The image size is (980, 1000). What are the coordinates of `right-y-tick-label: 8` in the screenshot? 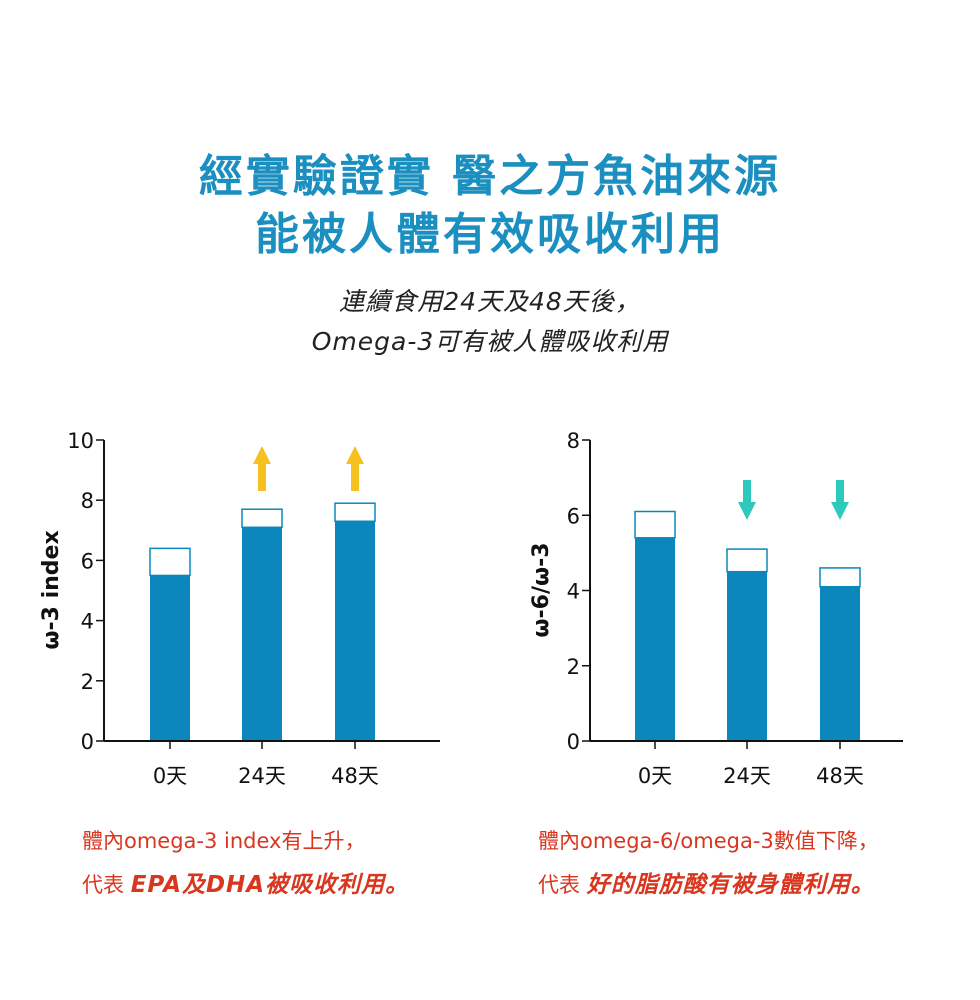 It's located at (573, 441).